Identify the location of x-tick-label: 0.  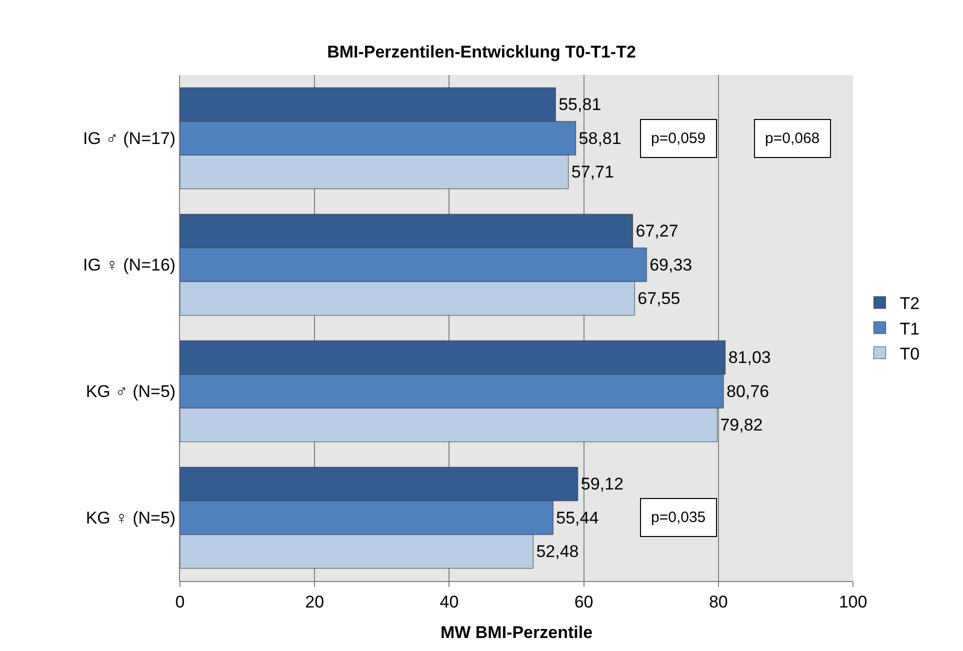
(180, 602).